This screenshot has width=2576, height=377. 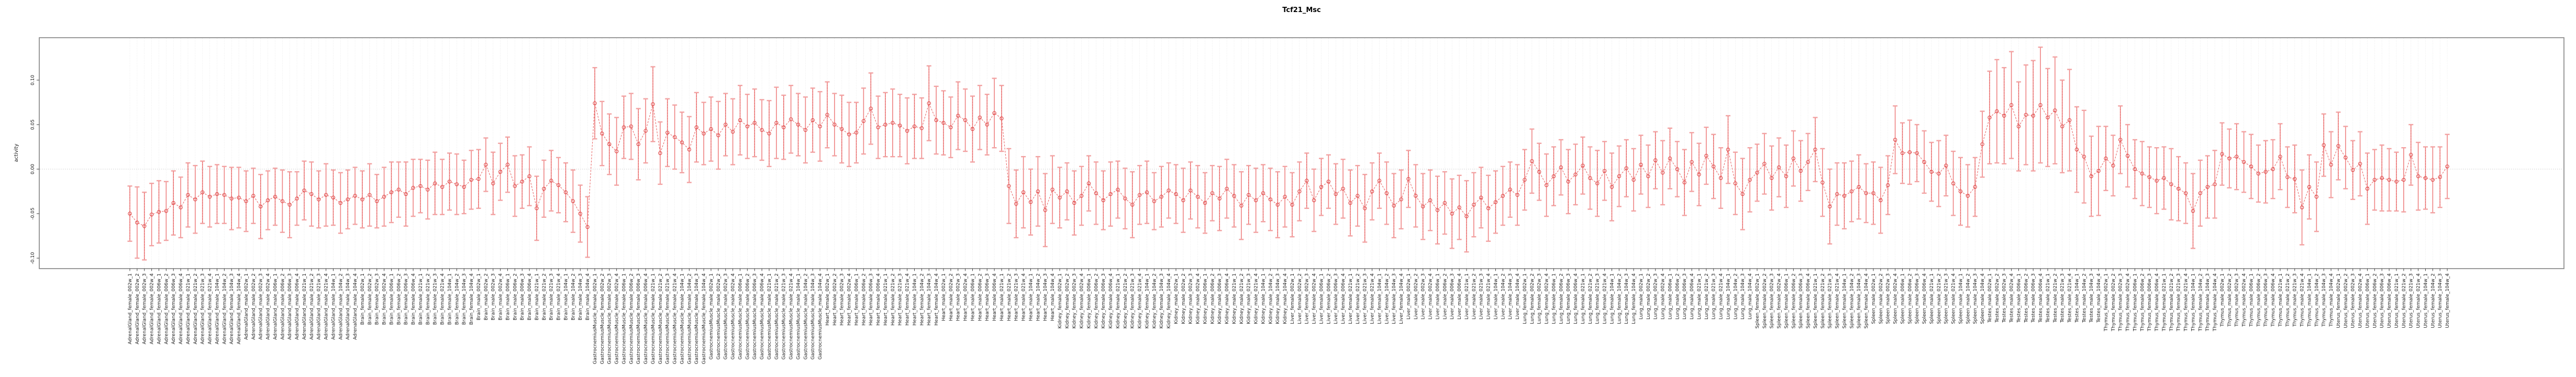 What do you see at coordinates (791, 316) in the screenshot?
I see `x-tick-label: GastrocnemiusMuscle_male_021w_4` at bounding box center [791, 316].